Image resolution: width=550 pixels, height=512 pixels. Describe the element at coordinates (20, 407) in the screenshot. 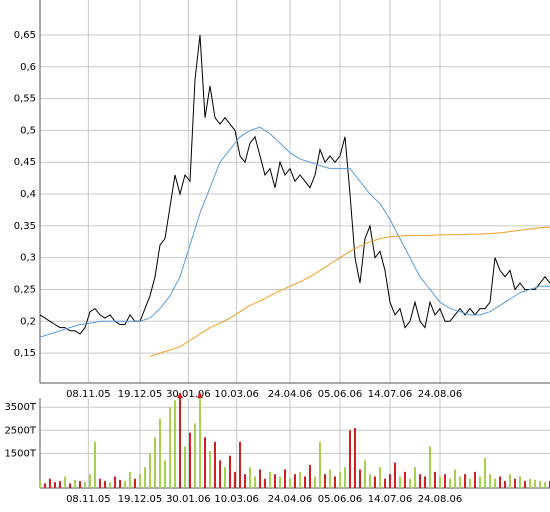

I see `y-tick-label: 3500T` at that location.